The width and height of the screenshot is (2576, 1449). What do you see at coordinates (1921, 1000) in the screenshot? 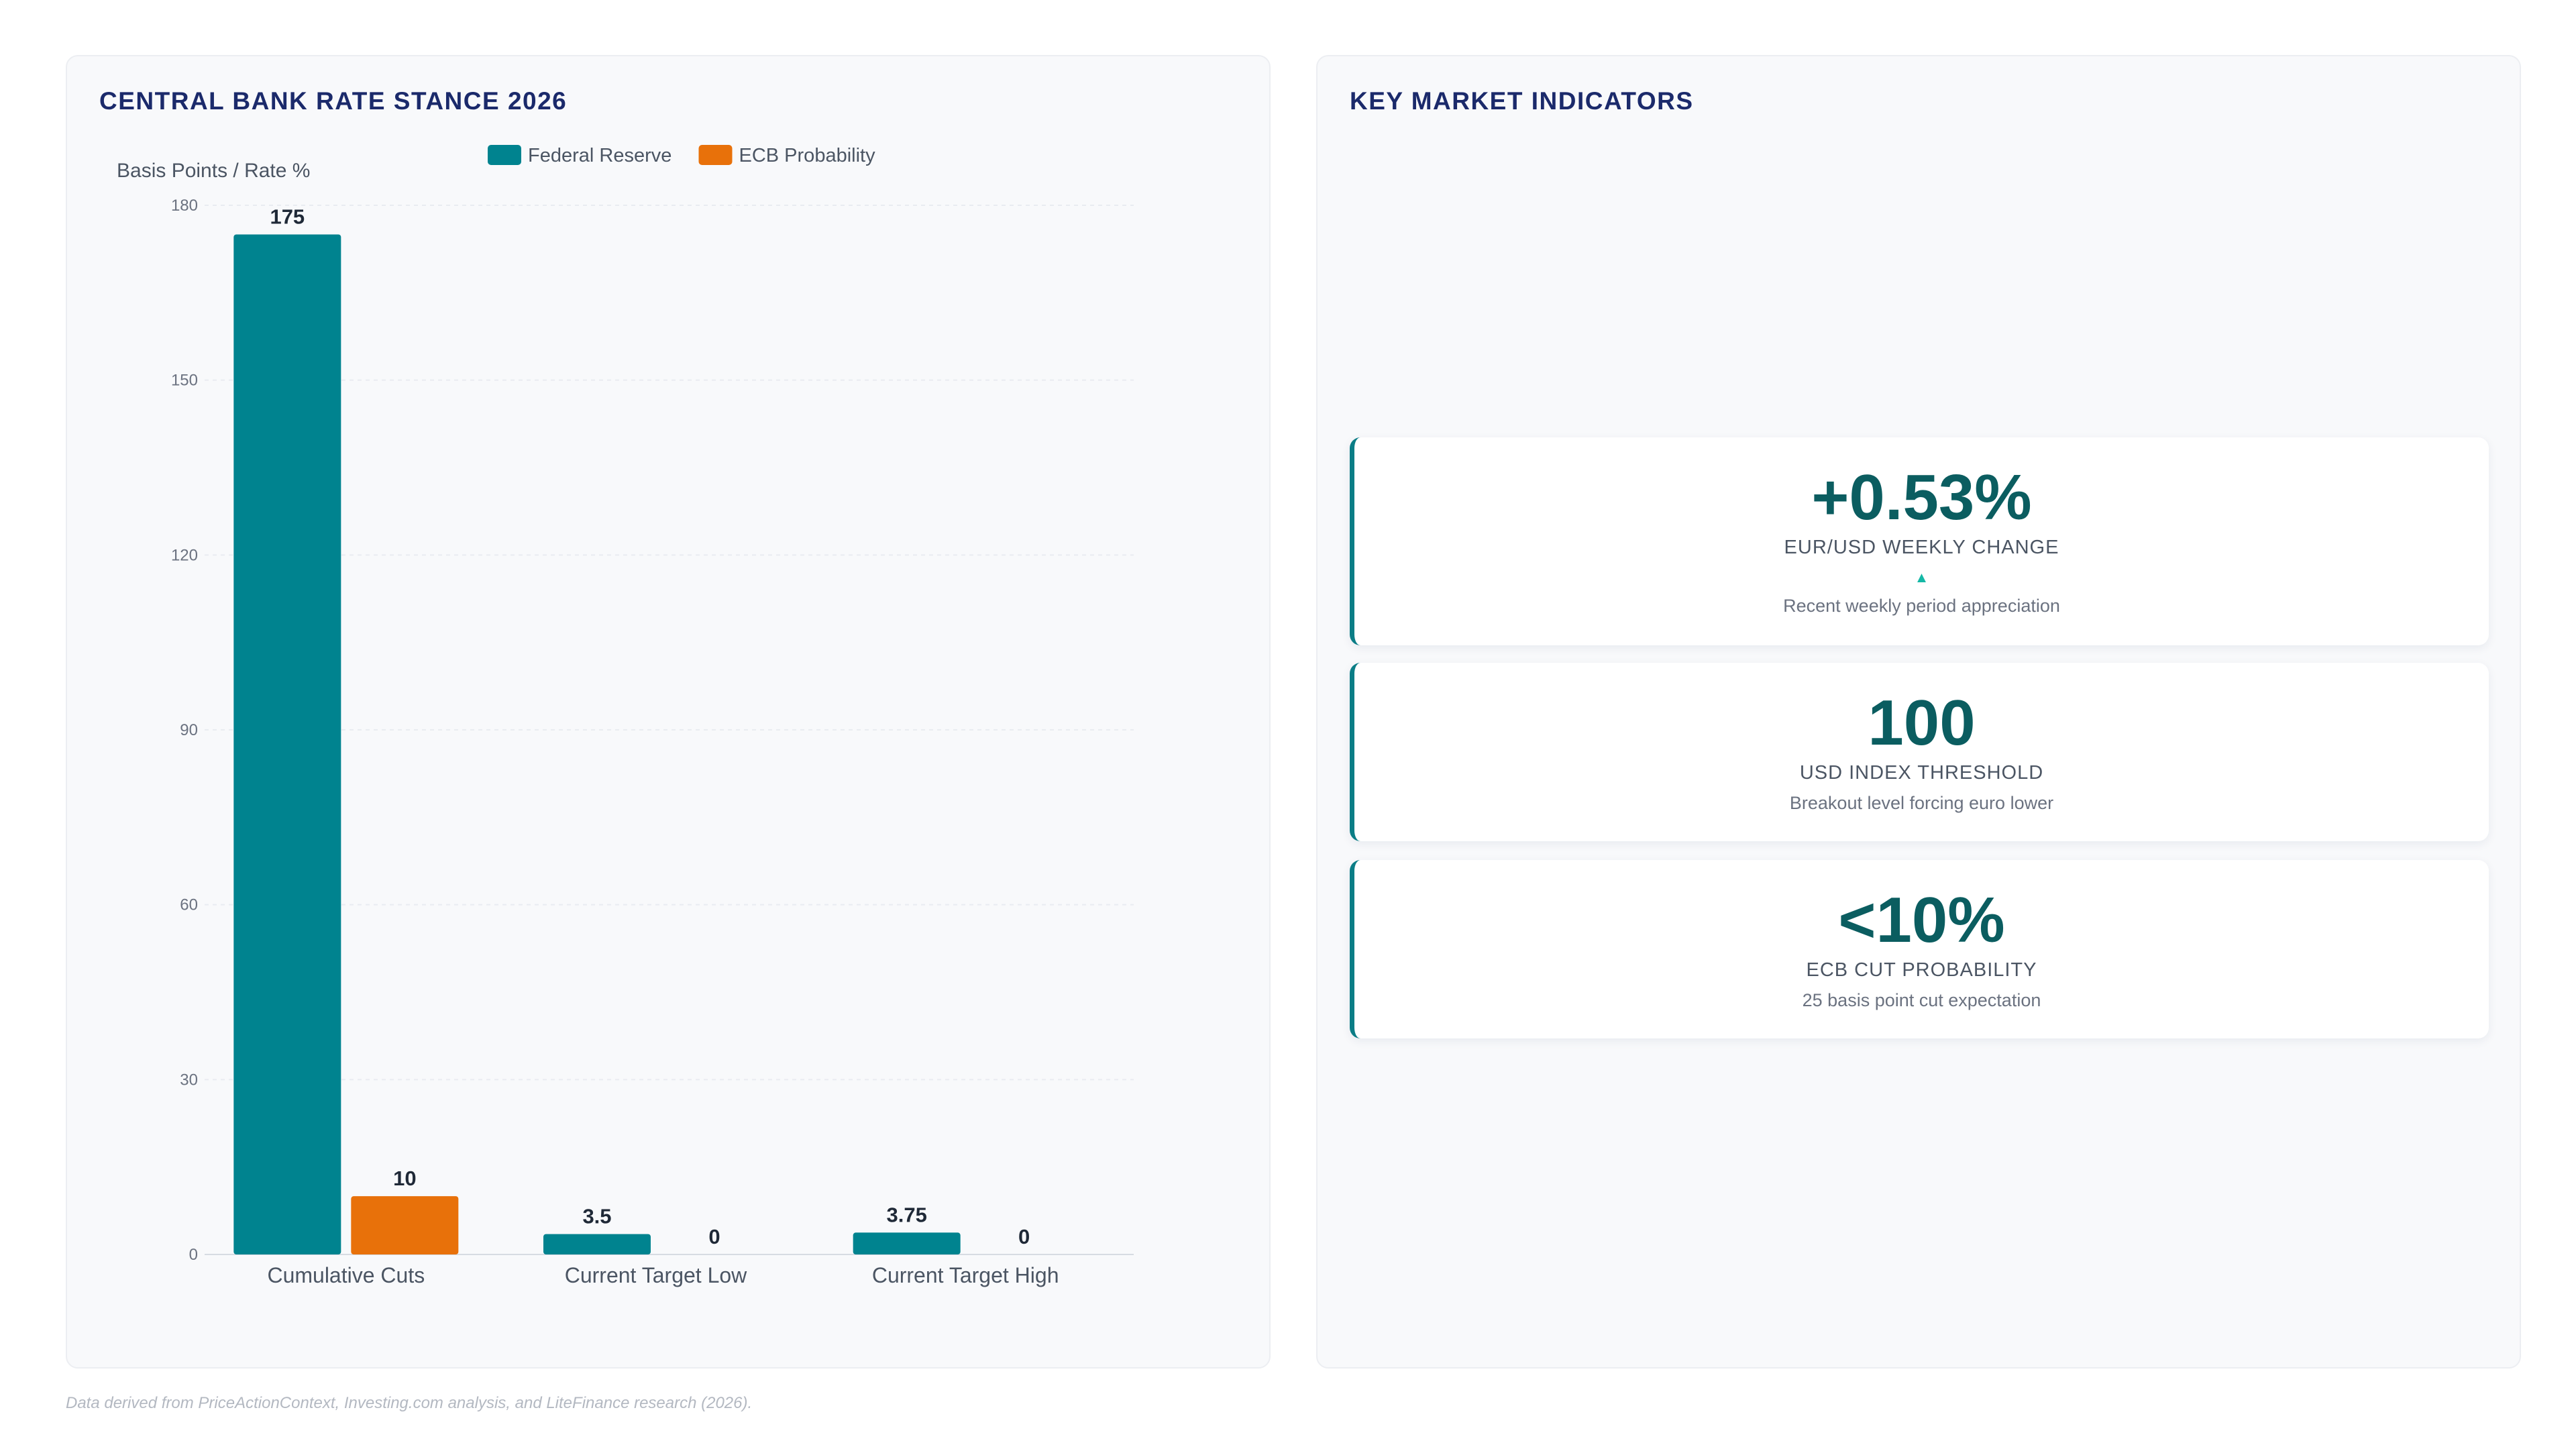
I see `kpi-subtext: 25 basis point cut expectation` at bounding box center [1921, 1000].